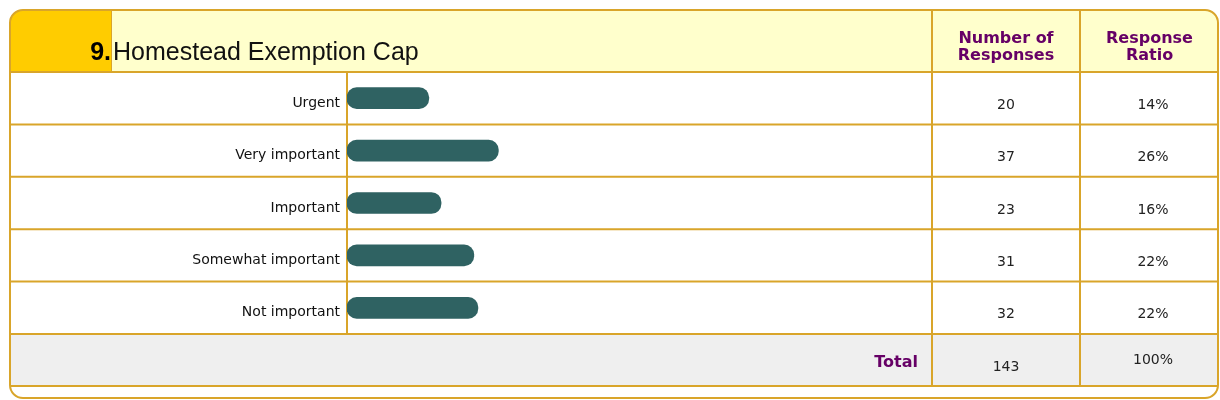  Describe the element at coordinates (305, 206) in the screenshot. I see `y-tick-label: Important` at that location.